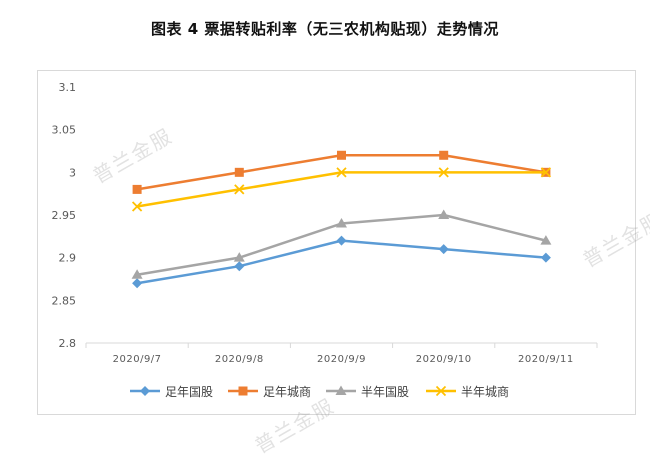  I want to click on y-tick-label: 2.9, so click(68, 258).